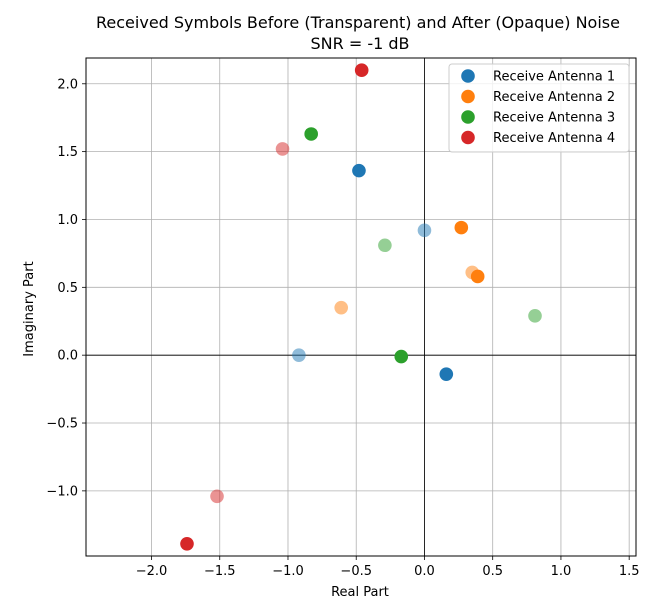 This screenshot has height=616, width=652. What do you see at coordinates (561, 571) in the screenshot?
I see `x-tick-label: 1.0` at bounding box center [561, 571].